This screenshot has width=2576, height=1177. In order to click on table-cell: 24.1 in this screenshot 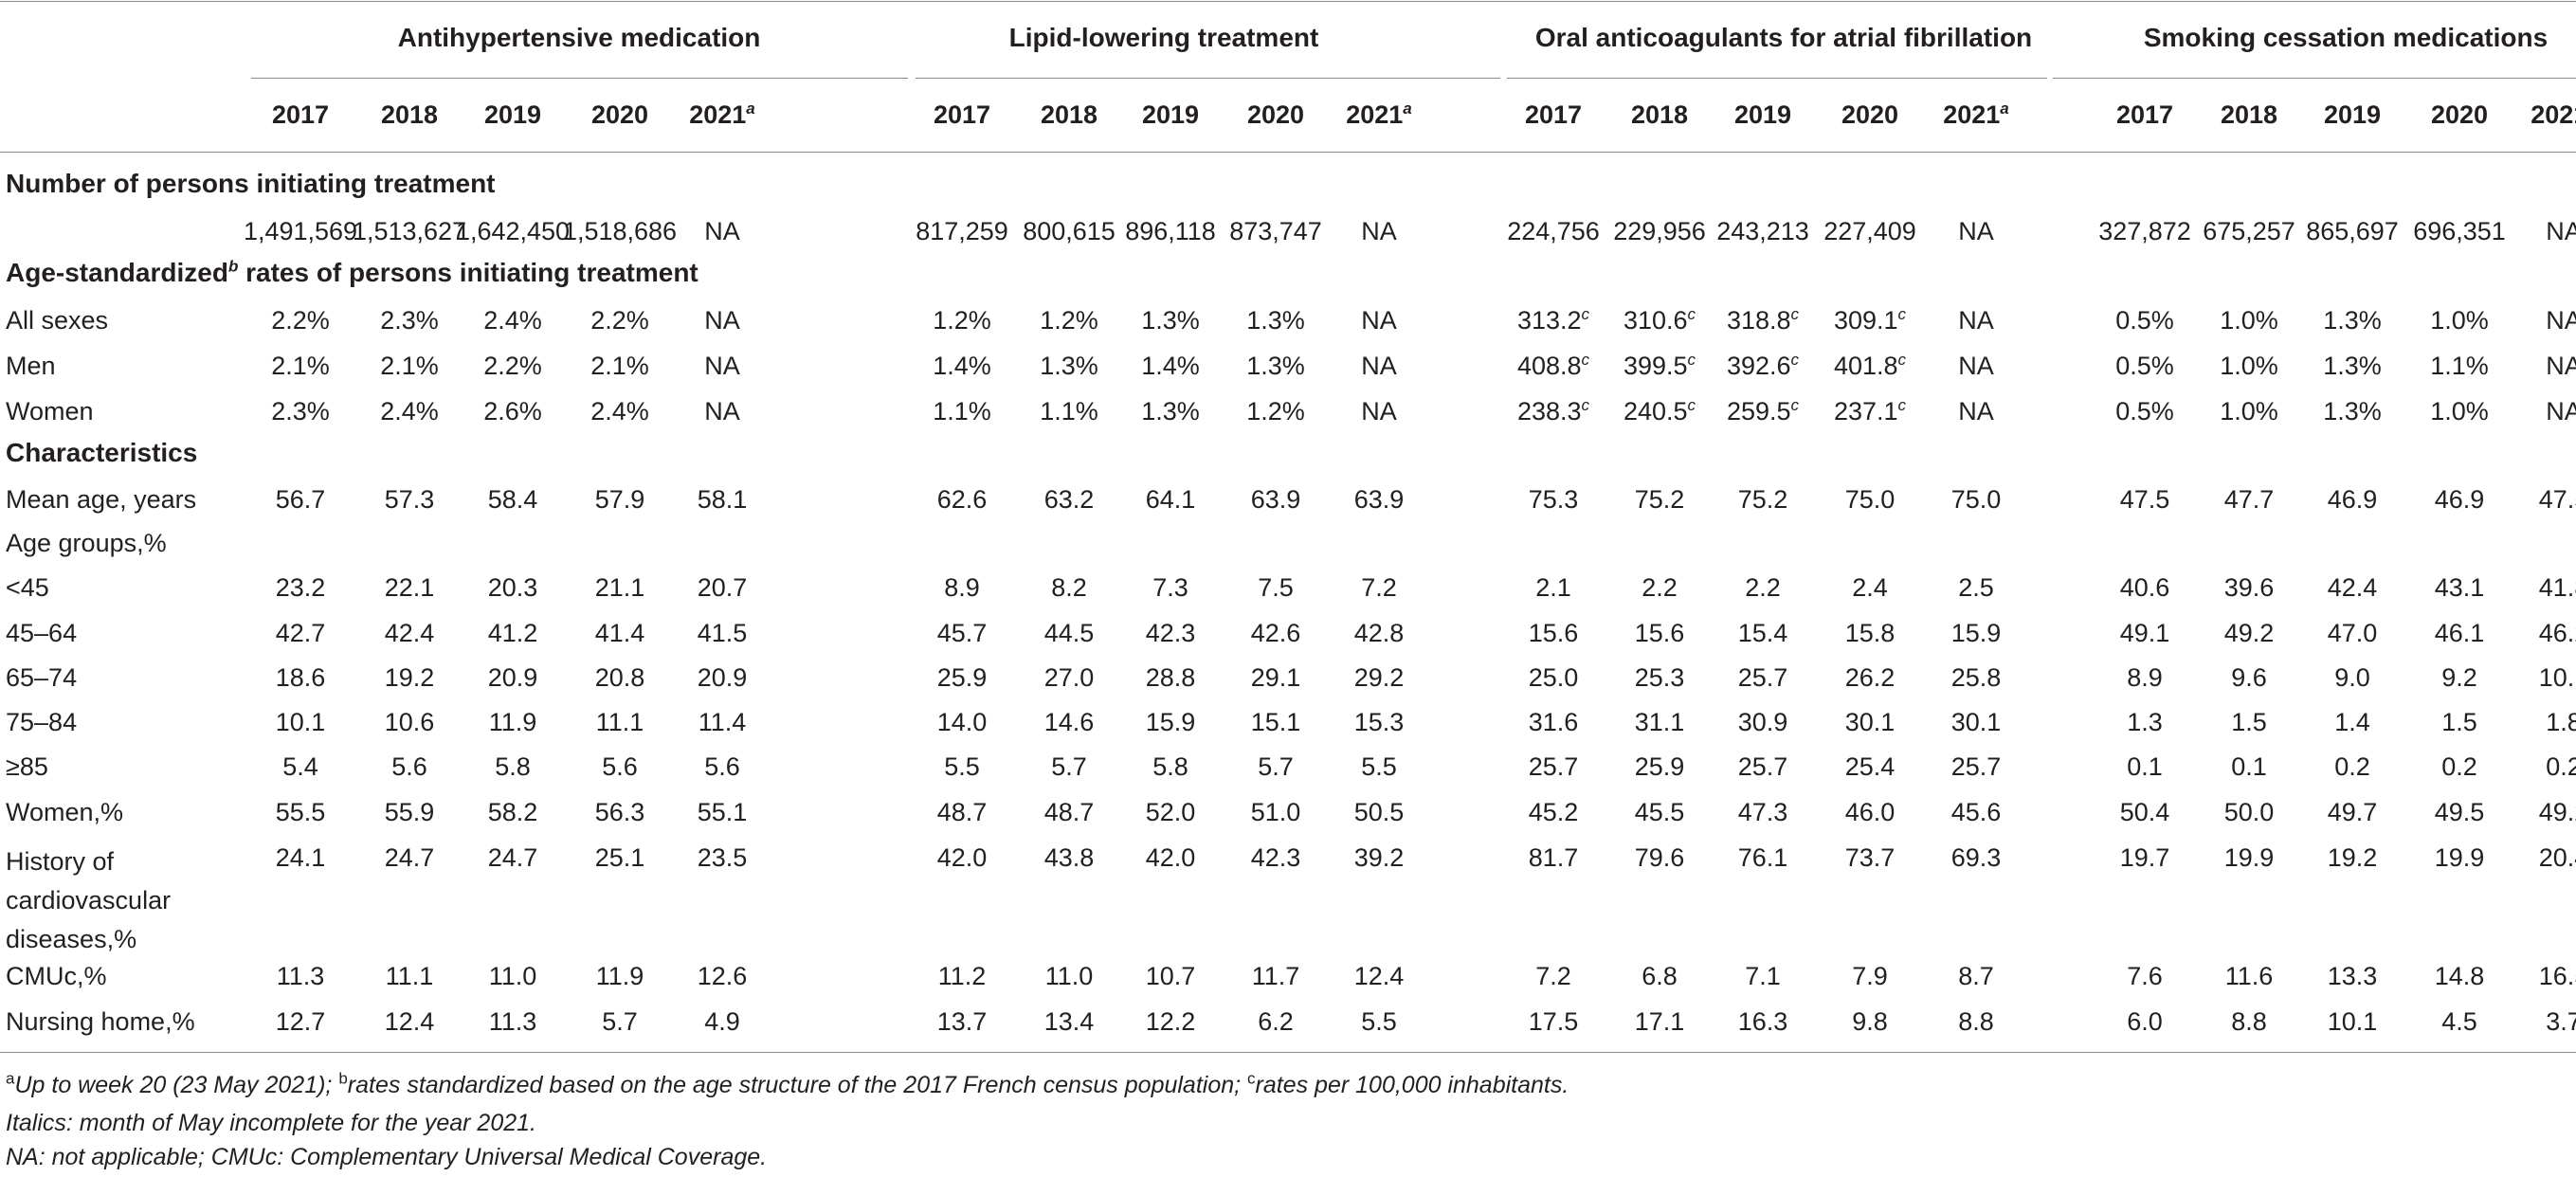, I will do `click(301, 857)`.